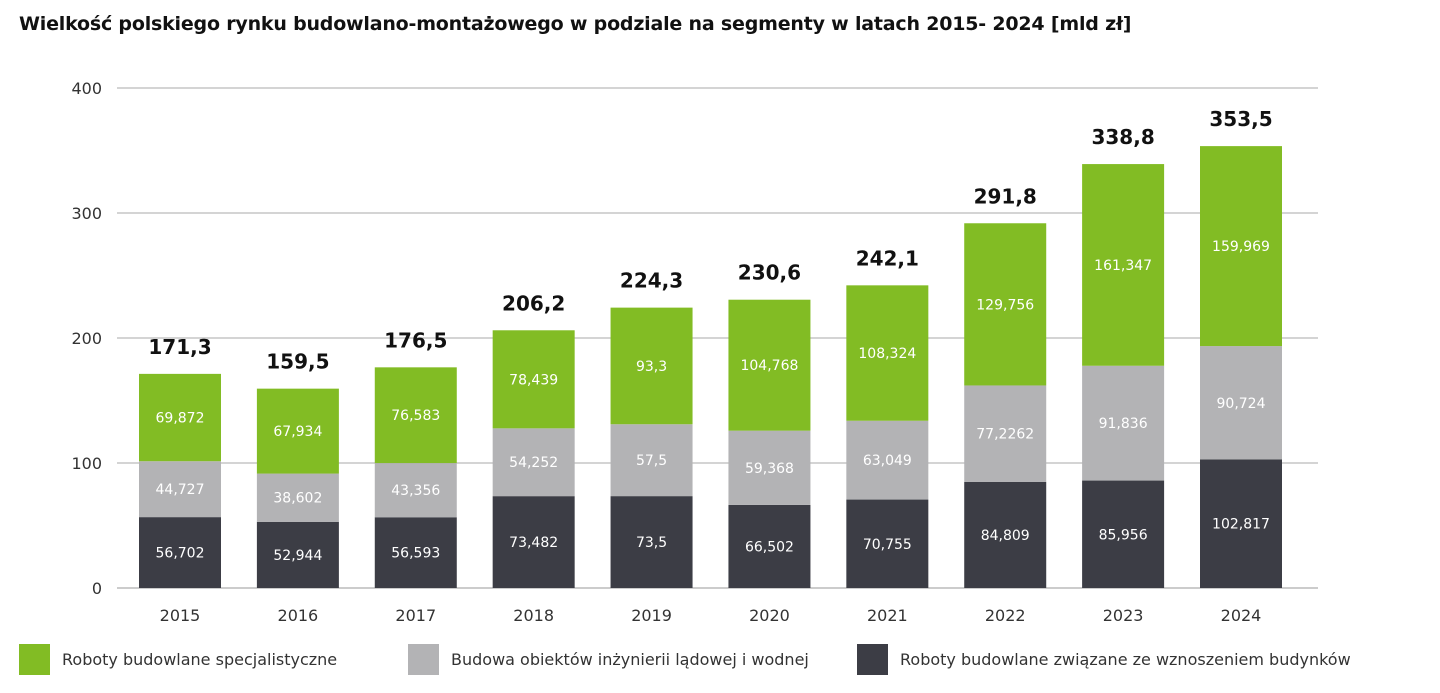  What do you see at coordinates (97, 588) in the screenshot?
I see `y-tick-label: 0` at bounding box center [97, 588].